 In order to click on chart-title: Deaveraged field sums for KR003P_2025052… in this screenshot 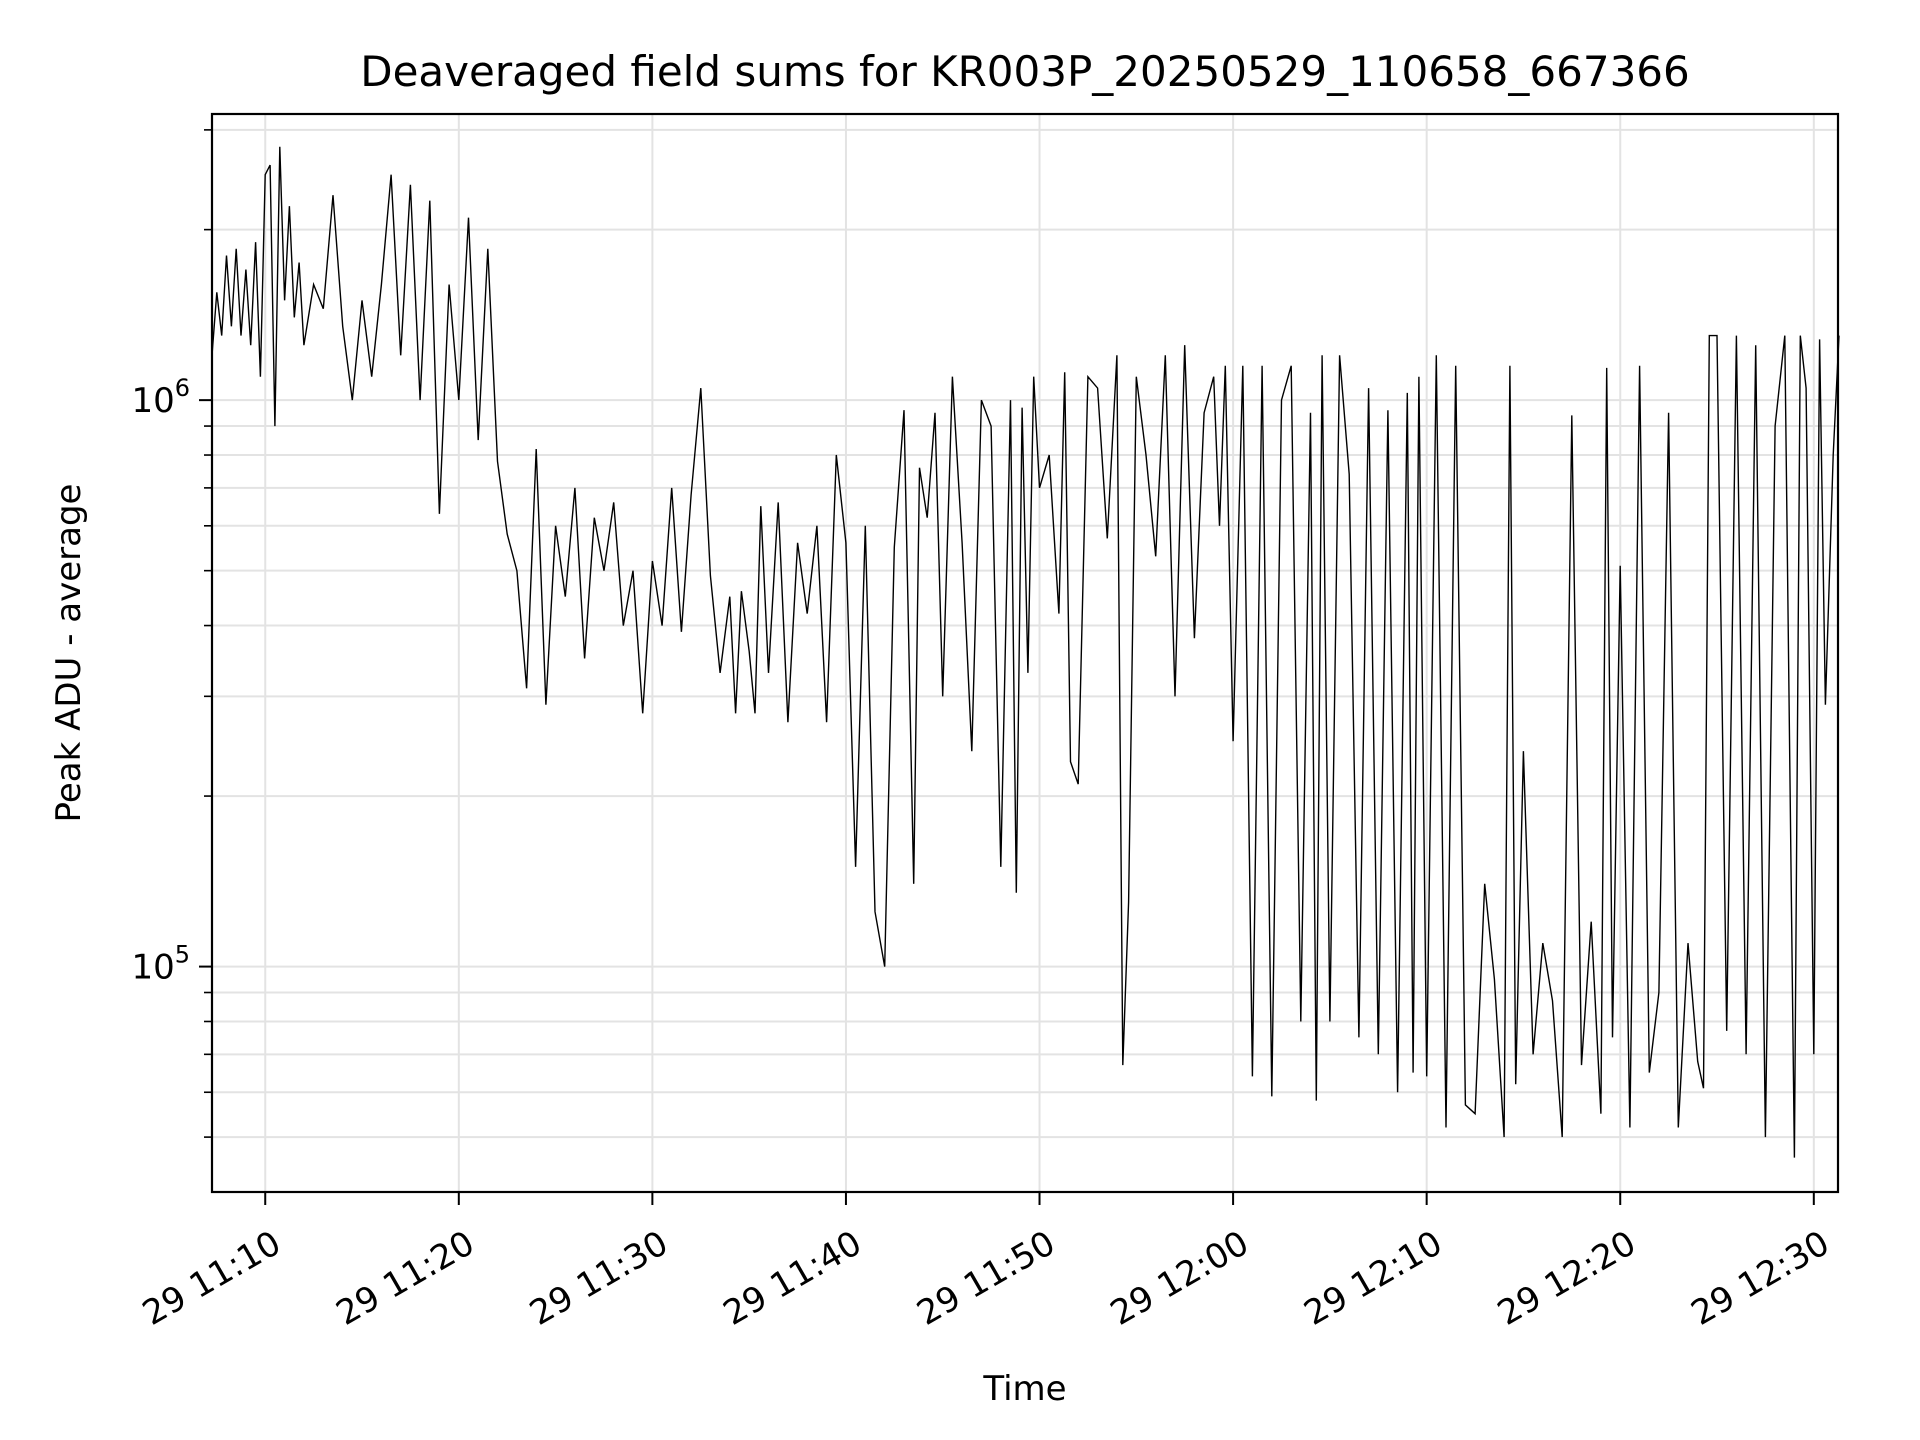, I will do `click(1025, 71)`.